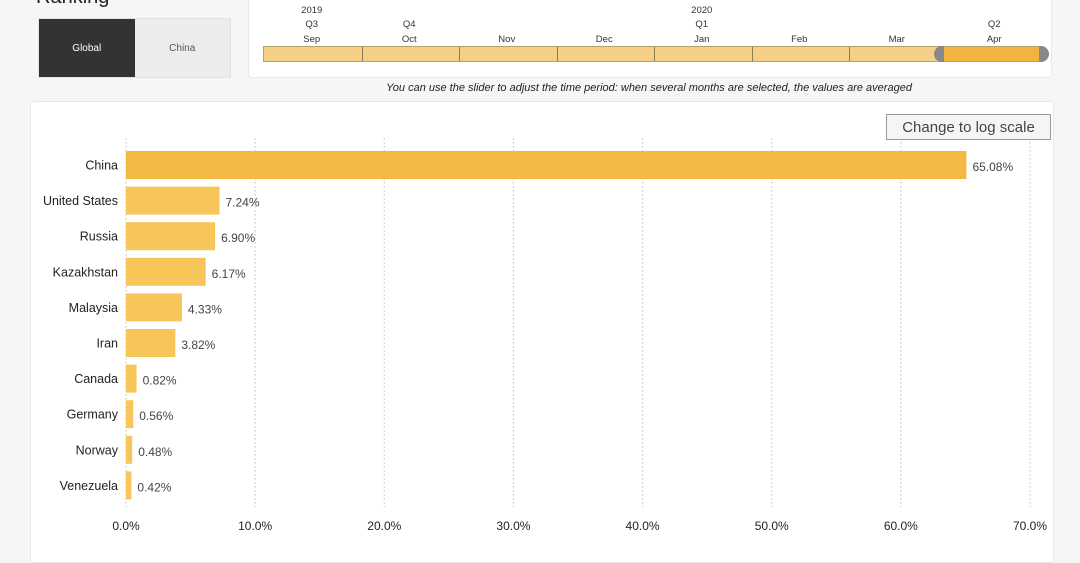 The width and height of the screenshot is (1080, 563). What do you see at coordinates (229, 274) in the screenshot?
I see `value-label: 6.17%` at bounding box center [229, 274].